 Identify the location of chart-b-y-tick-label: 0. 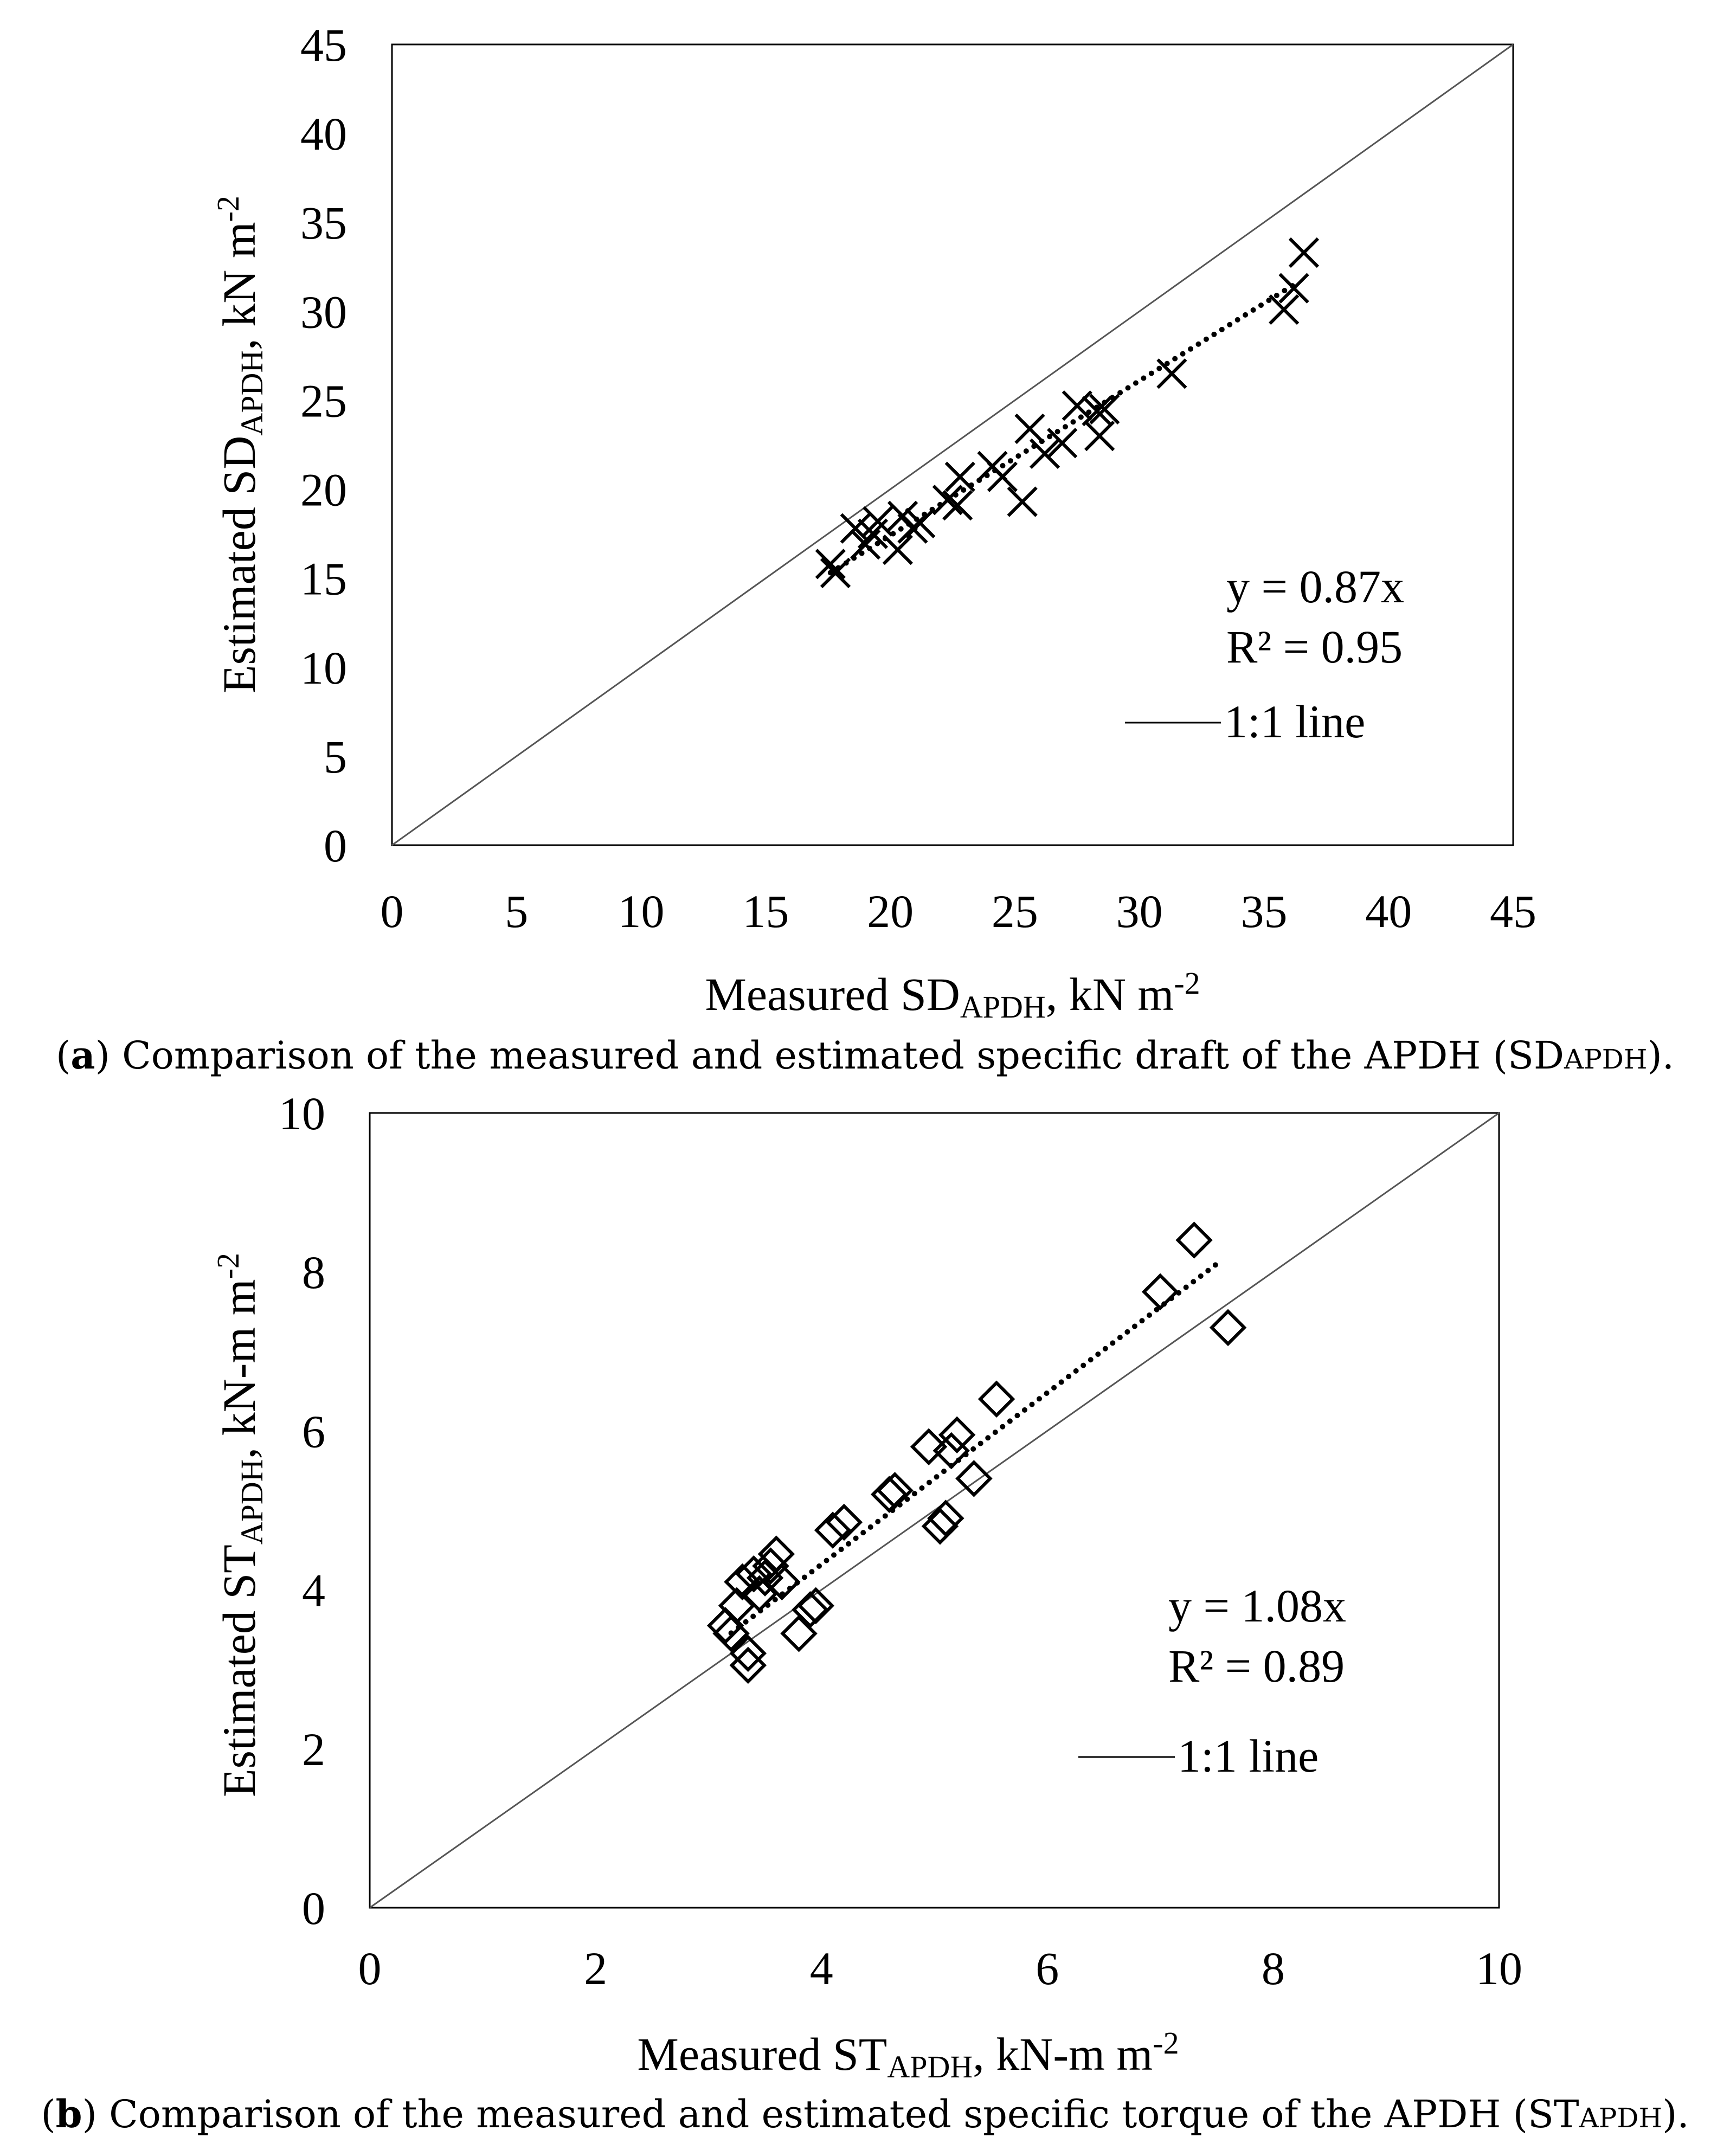
(314, 1908).